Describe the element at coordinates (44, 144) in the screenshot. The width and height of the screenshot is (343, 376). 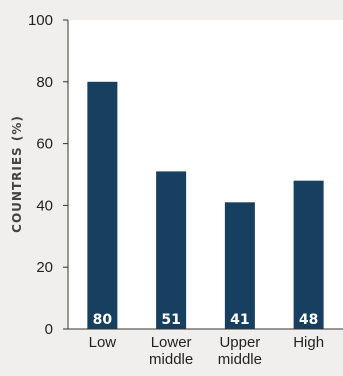
I see `y-tick-label-60: 60` at that location.